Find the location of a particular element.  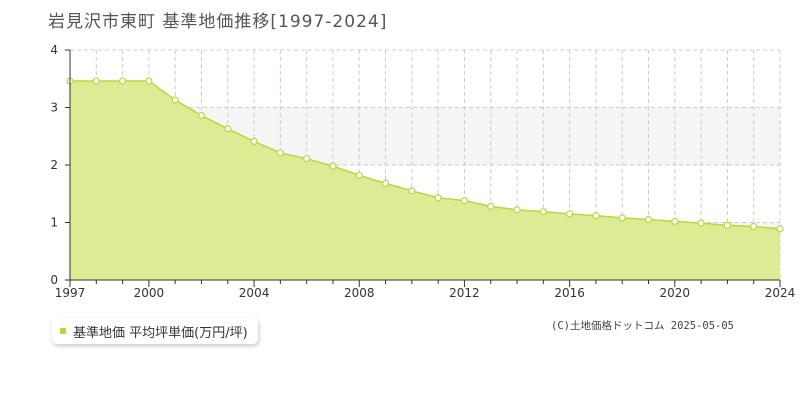

x-tick-label: 2008 is located at coordinates (359, 293).